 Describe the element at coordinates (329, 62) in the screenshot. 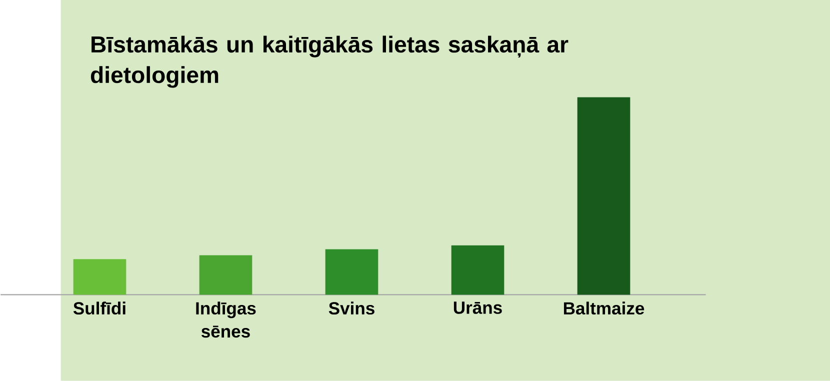

I see `chart-title: Bīstamākās un kaitīgākās lietas saskaņā ar dietologiem` at that location.